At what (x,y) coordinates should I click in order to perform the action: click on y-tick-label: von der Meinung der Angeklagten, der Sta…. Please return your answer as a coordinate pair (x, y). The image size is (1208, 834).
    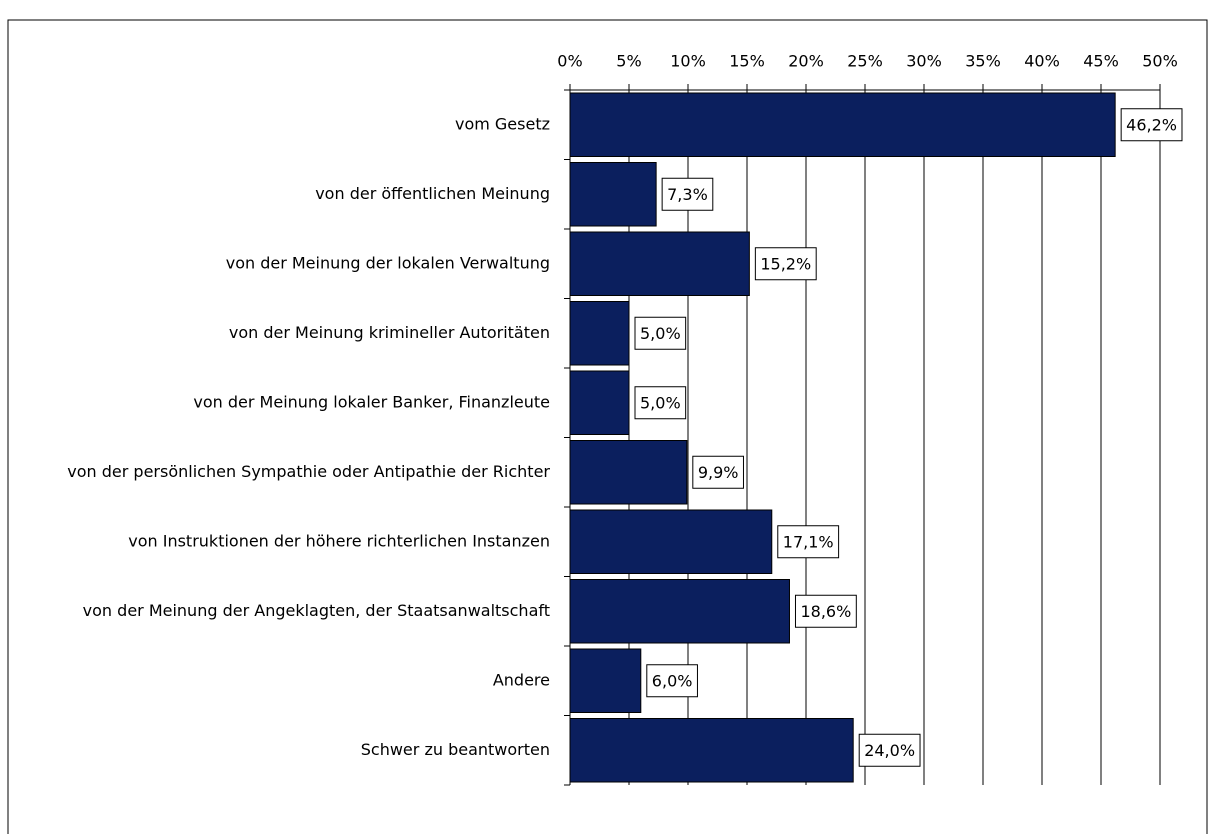
    Looking at the image, I should click on (316, 610).